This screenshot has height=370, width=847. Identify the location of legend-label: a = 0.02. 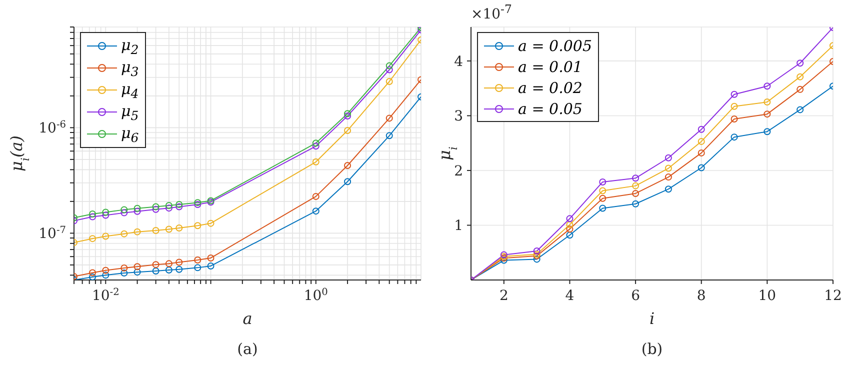
(550, 87).